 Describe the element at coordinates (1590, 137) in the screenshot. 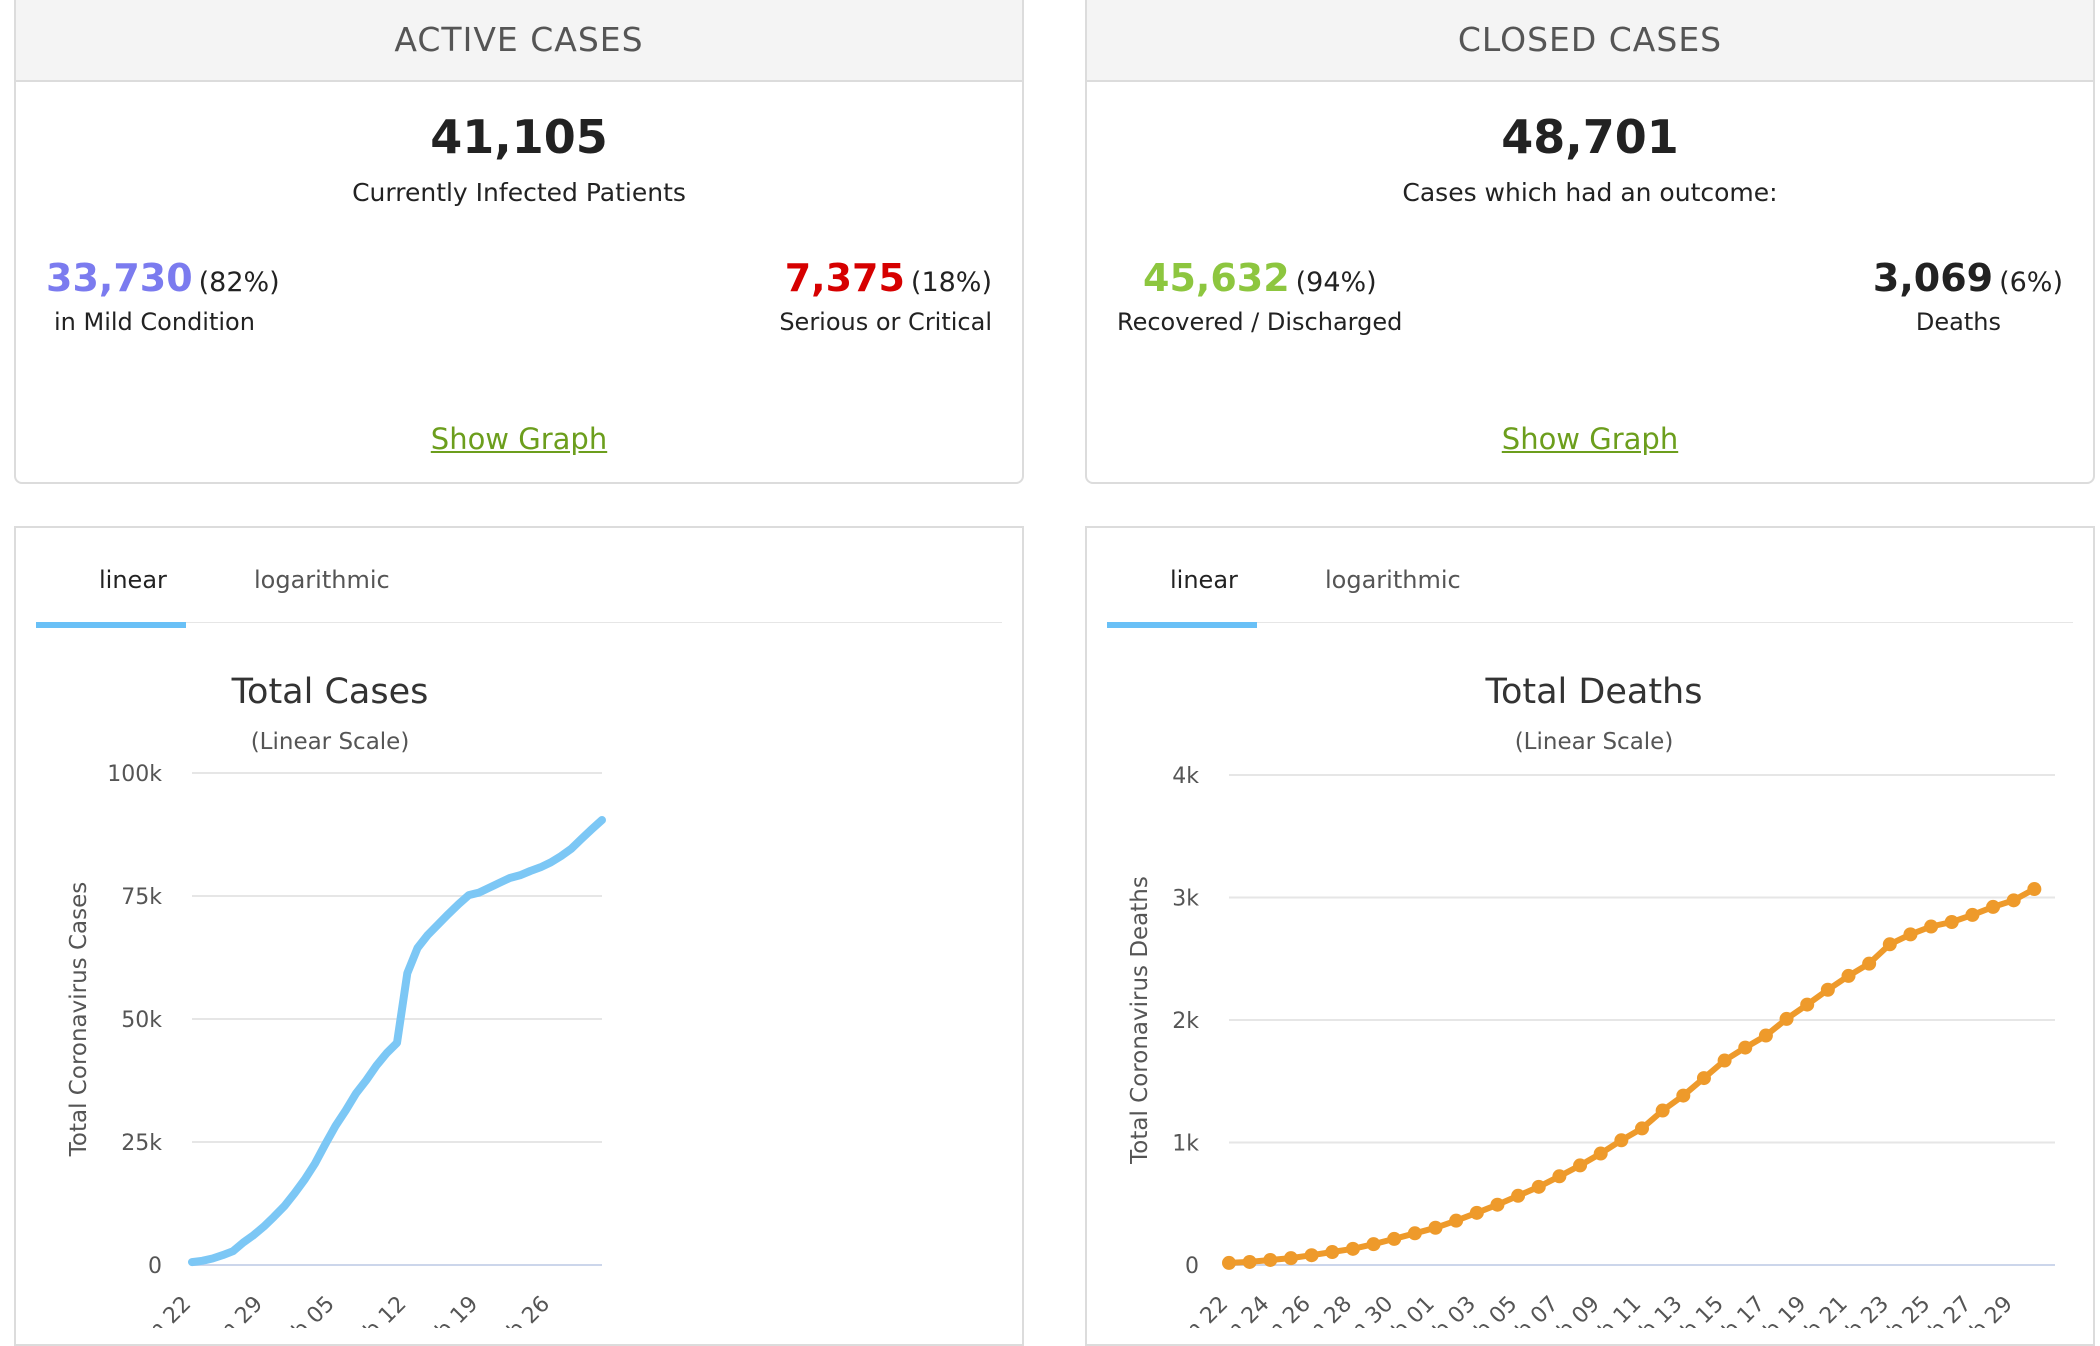

I see `closed-cases-total: 48,701` at that location.